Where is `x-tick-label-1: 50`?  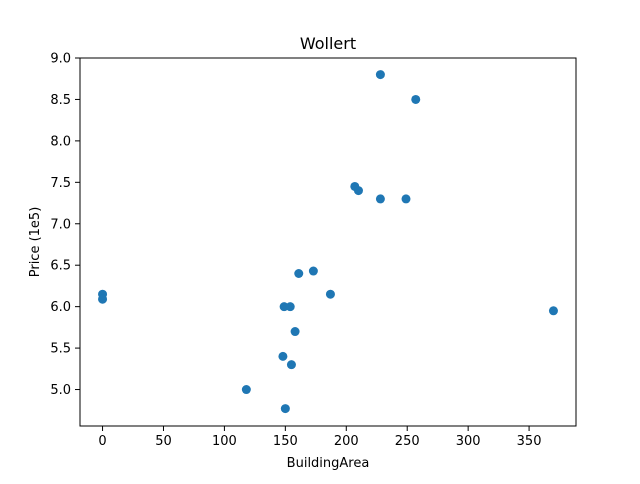 x-tick-label-1: 50 is located at coordinates (163, 441).